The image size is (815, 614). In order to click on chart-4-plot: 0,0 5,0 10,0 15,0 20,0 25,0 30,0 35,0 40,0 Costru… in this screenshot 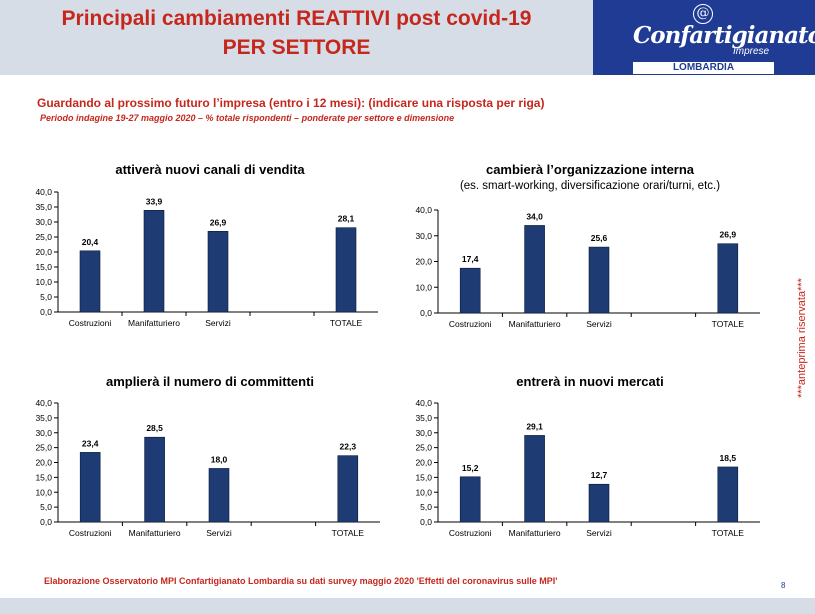, I will do `click(587, 468)`.